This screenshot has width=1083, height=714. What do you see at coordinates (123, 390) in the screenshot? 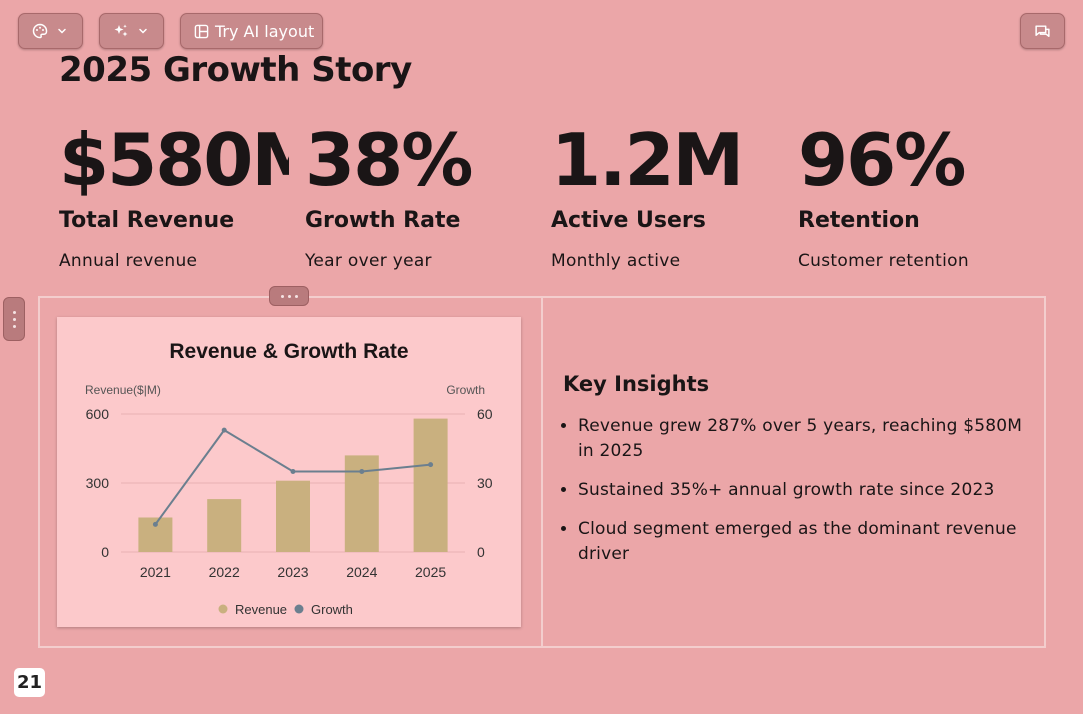
I see `y-axis-label: Revenue($|M)` at bounding box center [123, 390].